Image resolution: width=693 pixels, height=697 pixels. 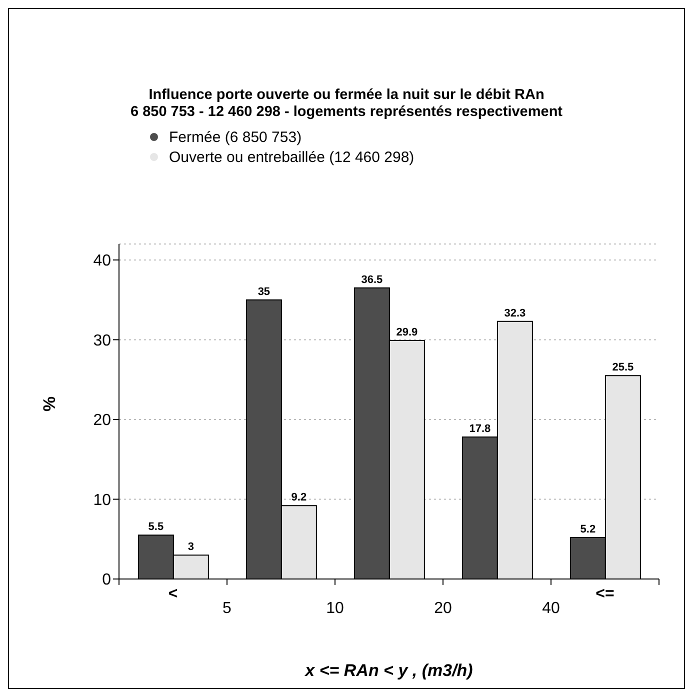 I want to click on x-tick-label: <, so click(x=173, y=593).